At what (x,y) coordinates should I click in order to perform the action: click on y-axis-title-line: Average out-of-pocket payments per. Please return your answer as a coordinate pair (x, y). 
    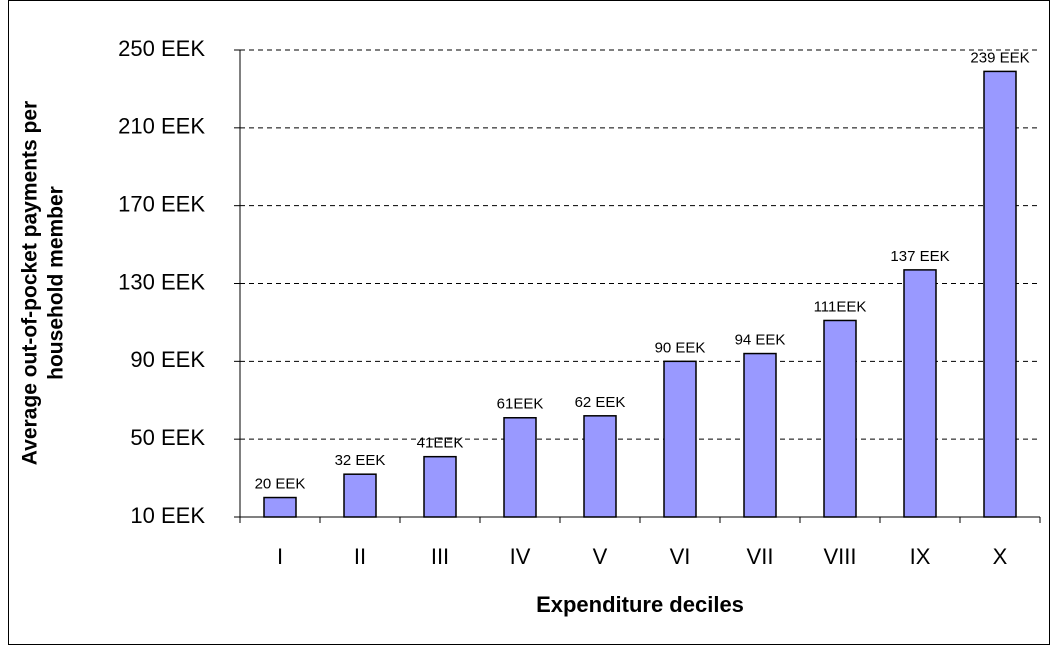
    Looking at the image, I should click on (30, 283).